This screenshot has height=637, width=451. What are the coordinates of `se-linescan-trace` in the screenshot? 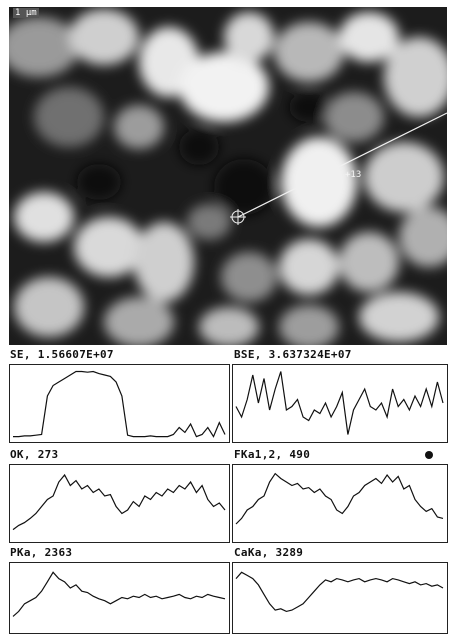 It's located at (119, 404).